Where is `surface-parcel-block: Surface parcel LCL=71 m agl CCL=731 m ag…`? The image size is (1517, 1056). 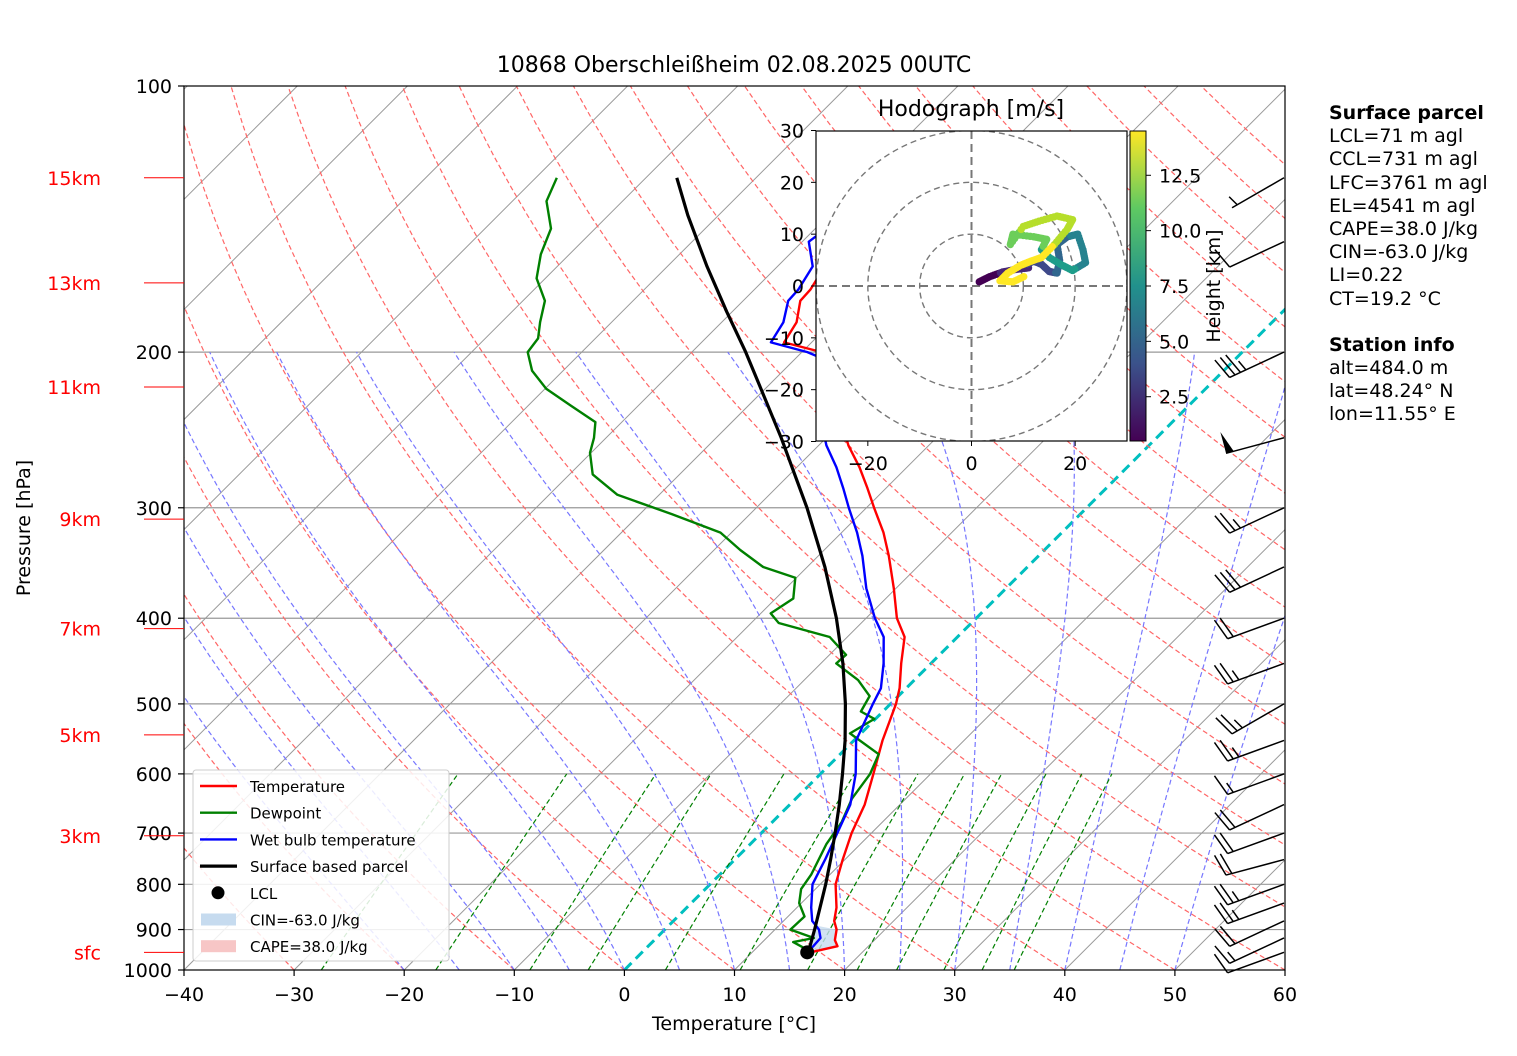 surface-parcel-block: Surface parcel LCL=71 m agl CCL=731 m ag… is located at coordinates (1408, 206).